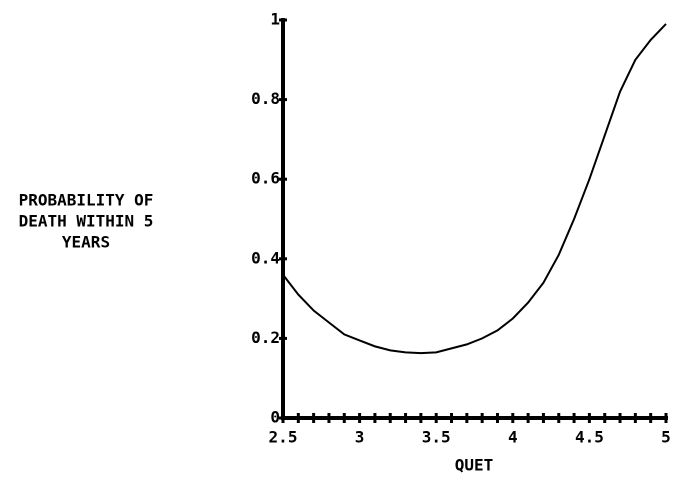 This screenshot has height=477, width=675. I want to click on x-tick-label: 5, so click(666, 437).